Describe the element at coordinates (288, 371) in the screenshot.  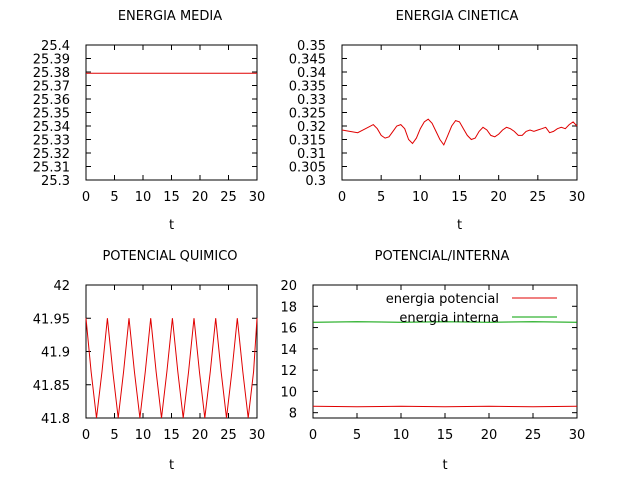
I see `y-tick-label: 12` at that location.